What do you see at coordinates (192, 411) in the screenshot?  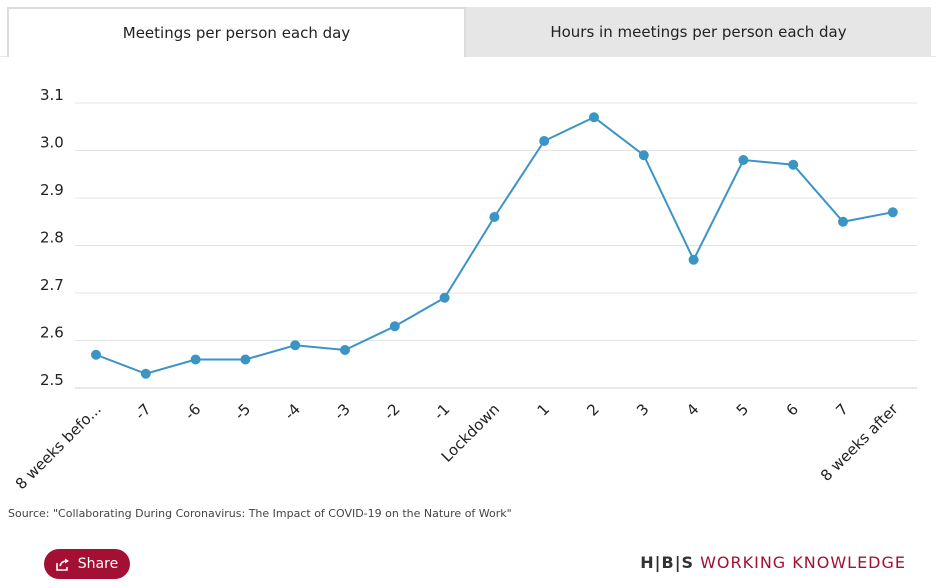 I see `x-tick-label: -6` at bounding box center [192, 411].